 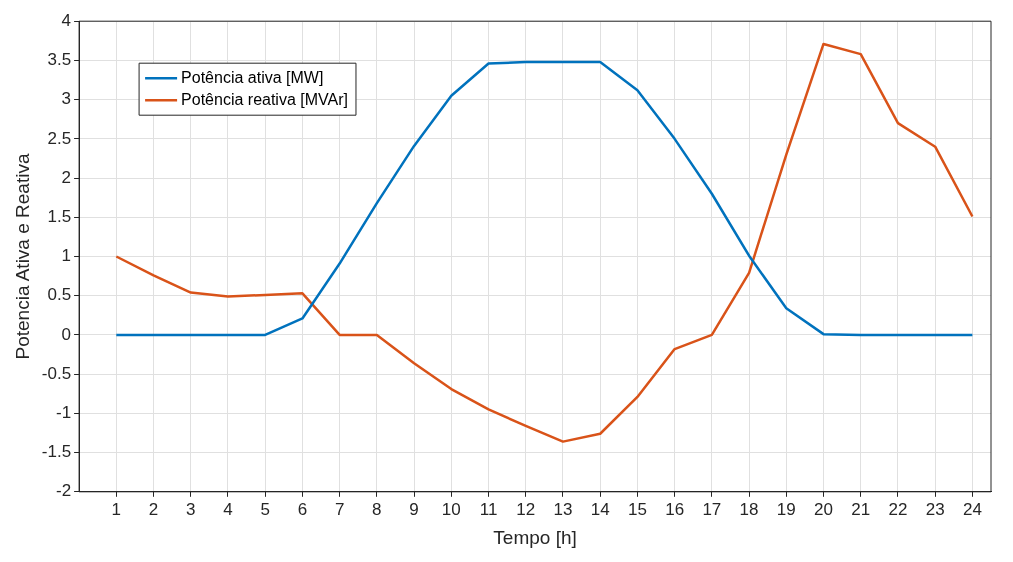 What do you see at coordinates (637, 509) in the screenshot?
I see `x-tick-label: 15` at bounding box center [637, 509].